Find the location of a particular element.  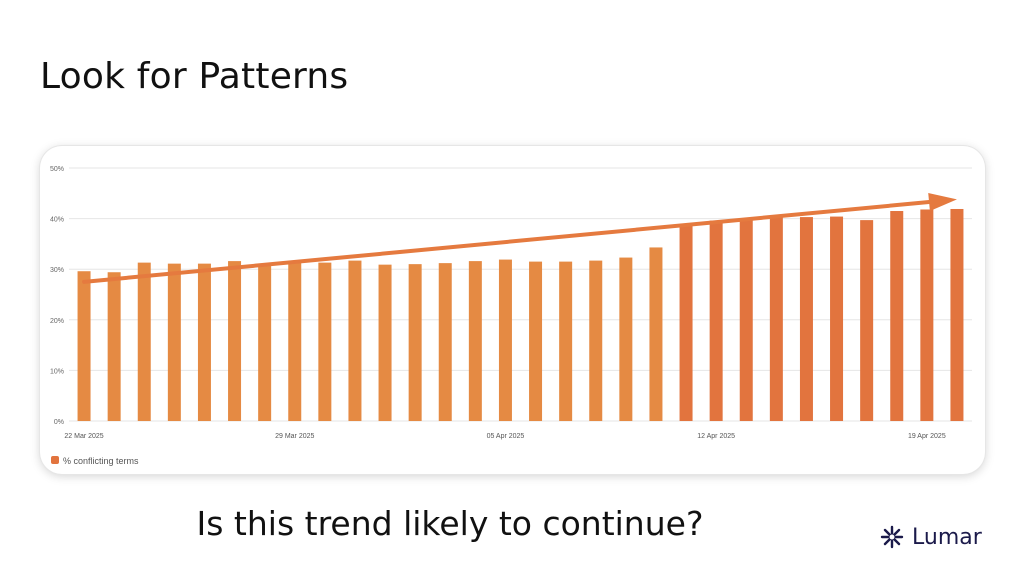

legend-swatch is located at coordinates (55, 460).